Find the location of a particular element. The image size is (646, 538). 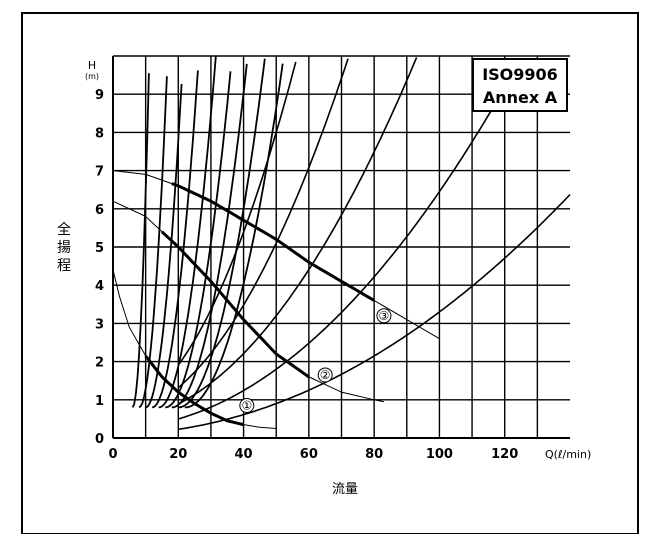

y-tick-label: 4 is located at coordinates (99, 286).